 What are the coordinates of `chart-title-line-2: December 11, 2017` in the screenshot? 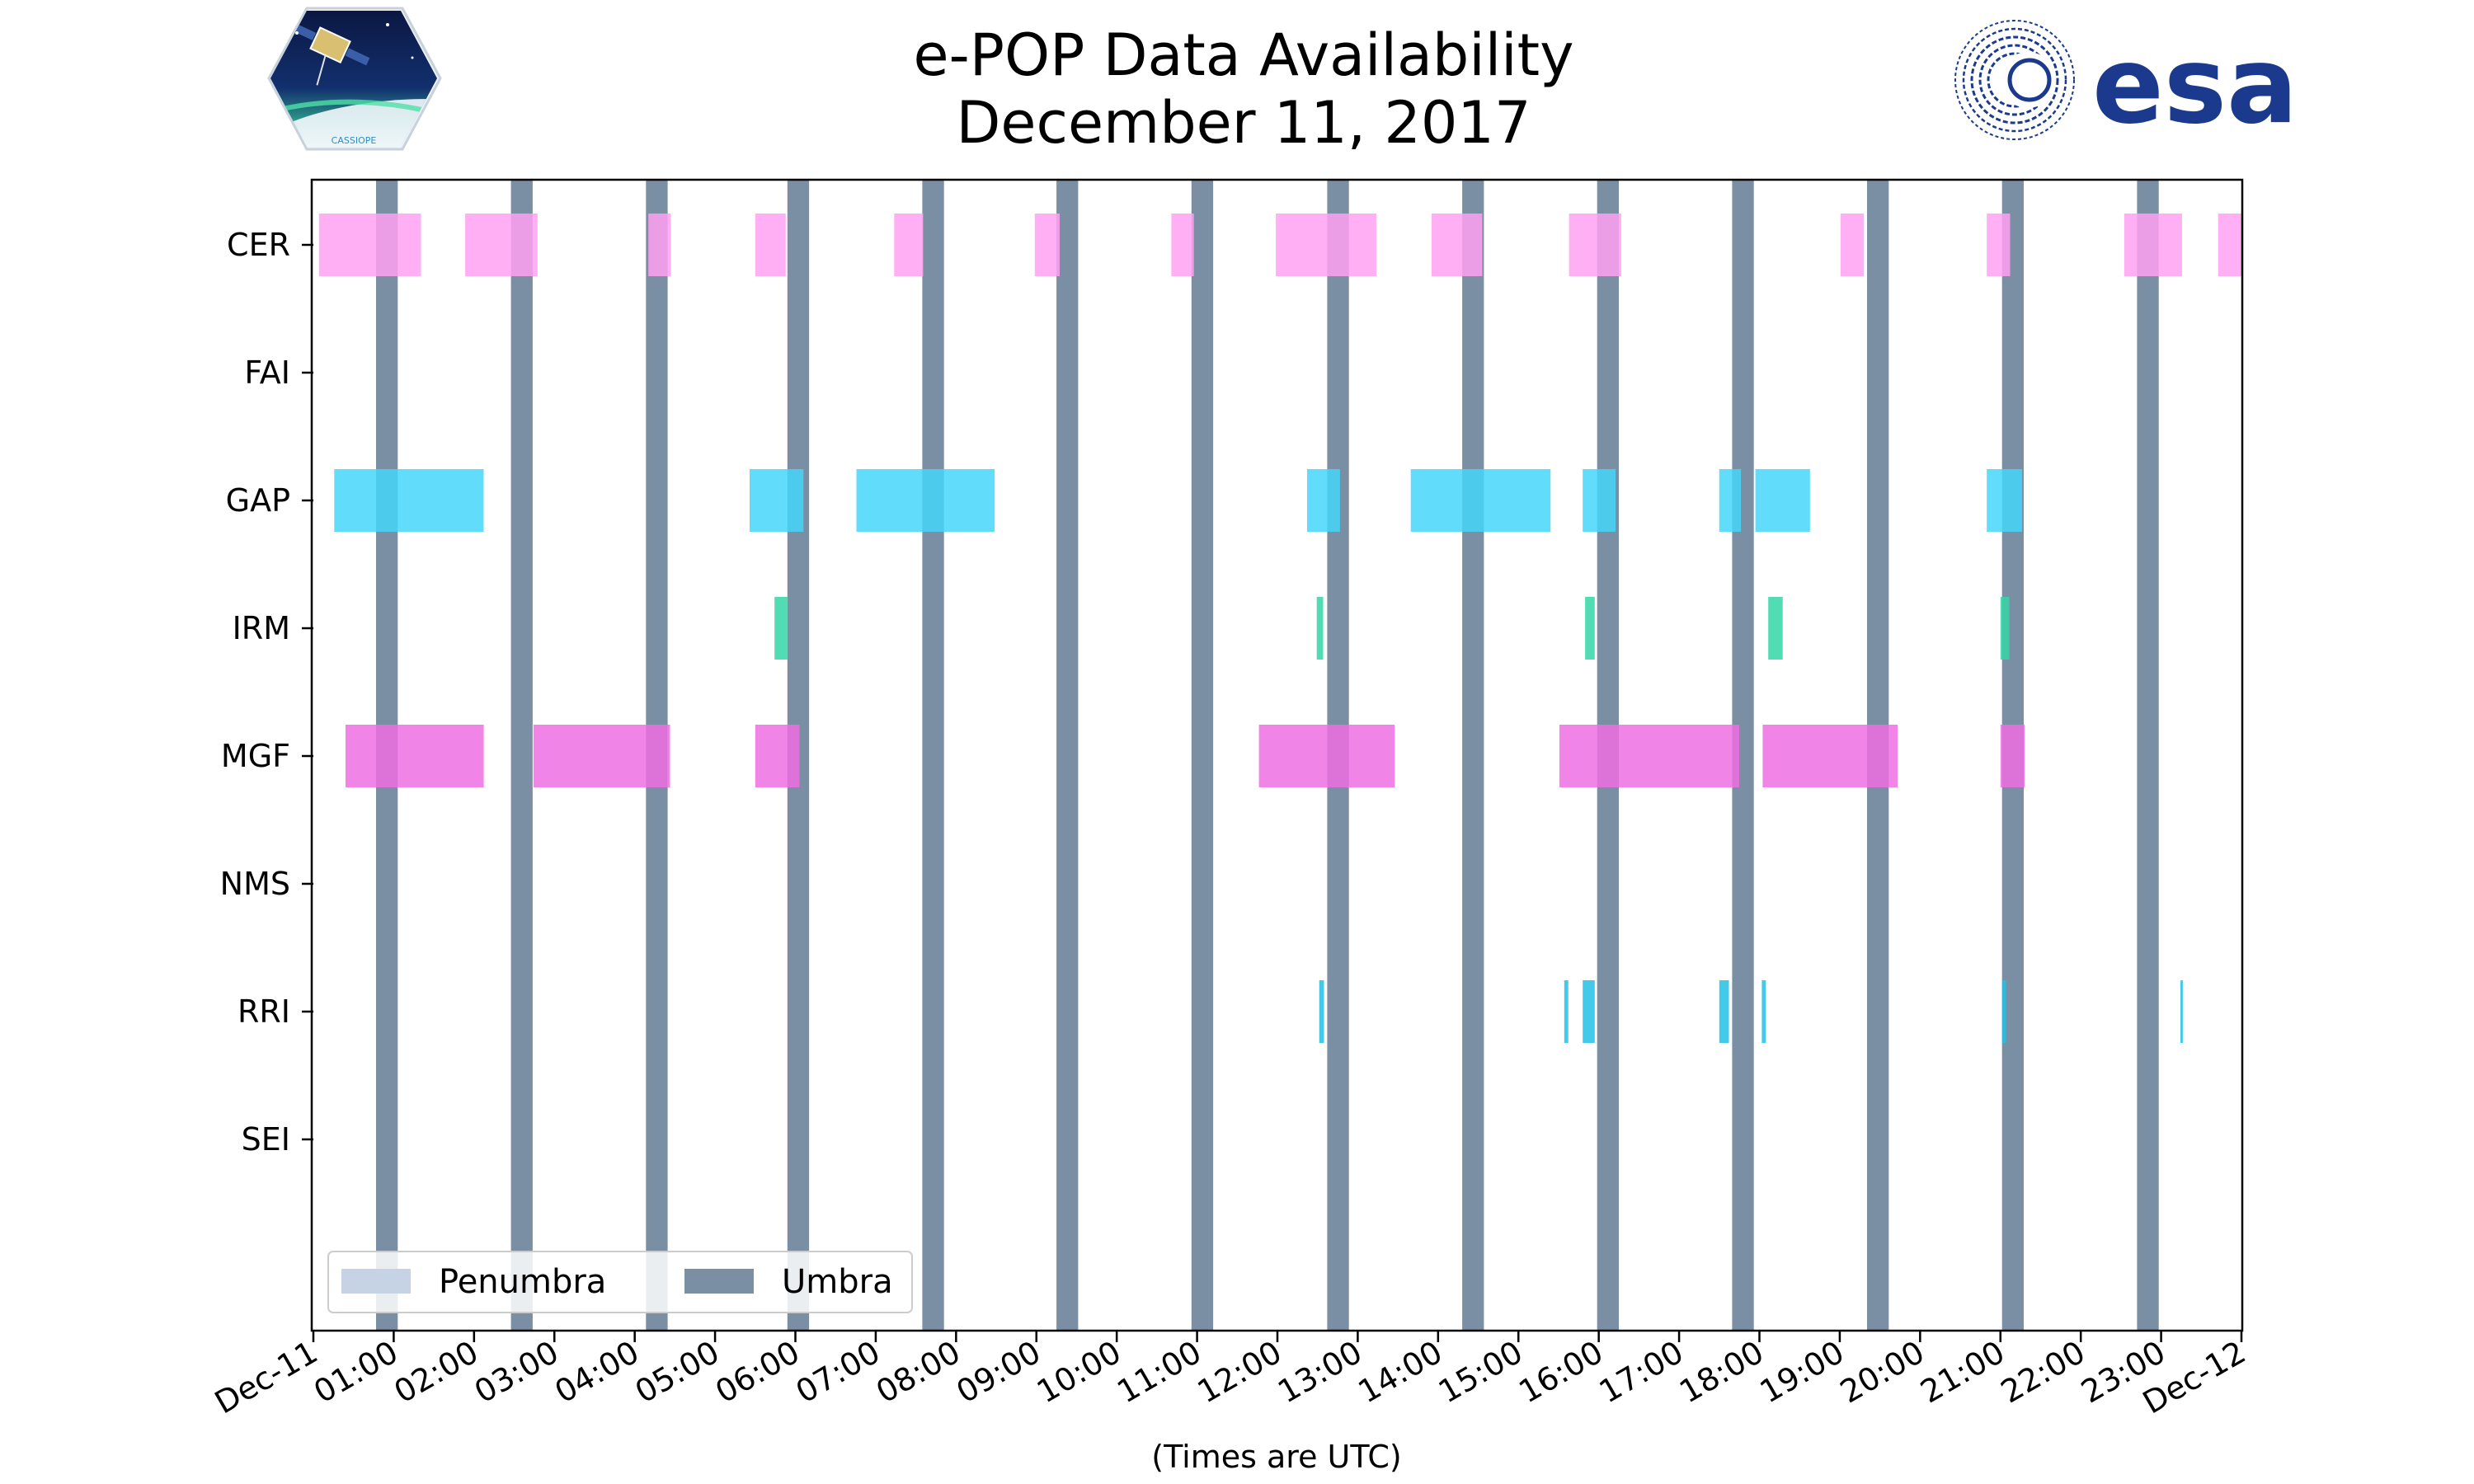 It's located at (1244, 123).